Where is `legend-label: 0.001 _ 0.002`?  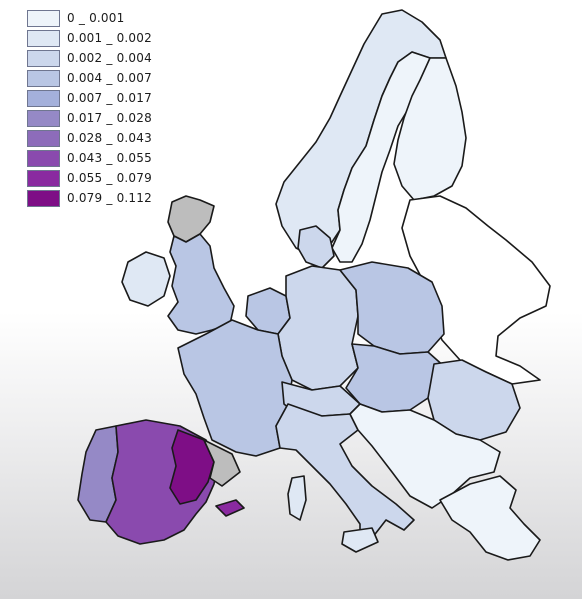 legend-label: 0.001 _ 0.002 is located at coordinates (109, 38).